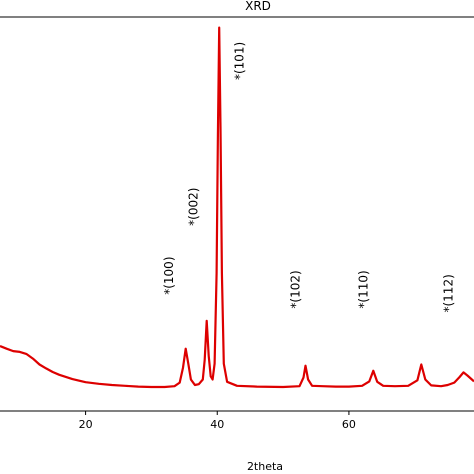  Describe the element at coordinates (217, 424) in the screenshot. I see `x-tick-label: 40` at that location.